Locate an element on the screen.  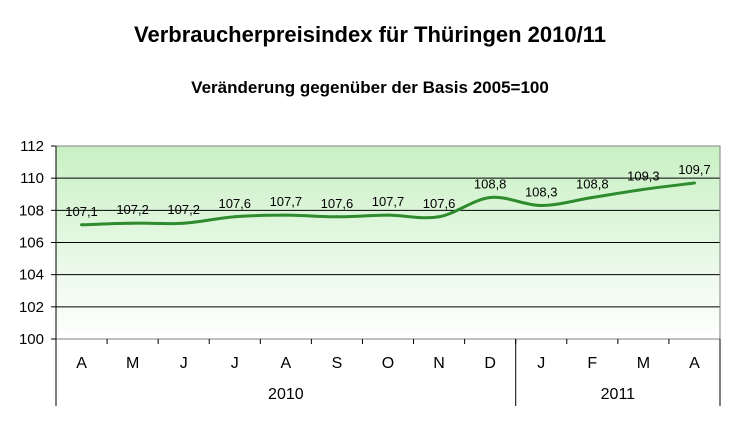
year-label: 2011 is located at coordinates (618, 394).